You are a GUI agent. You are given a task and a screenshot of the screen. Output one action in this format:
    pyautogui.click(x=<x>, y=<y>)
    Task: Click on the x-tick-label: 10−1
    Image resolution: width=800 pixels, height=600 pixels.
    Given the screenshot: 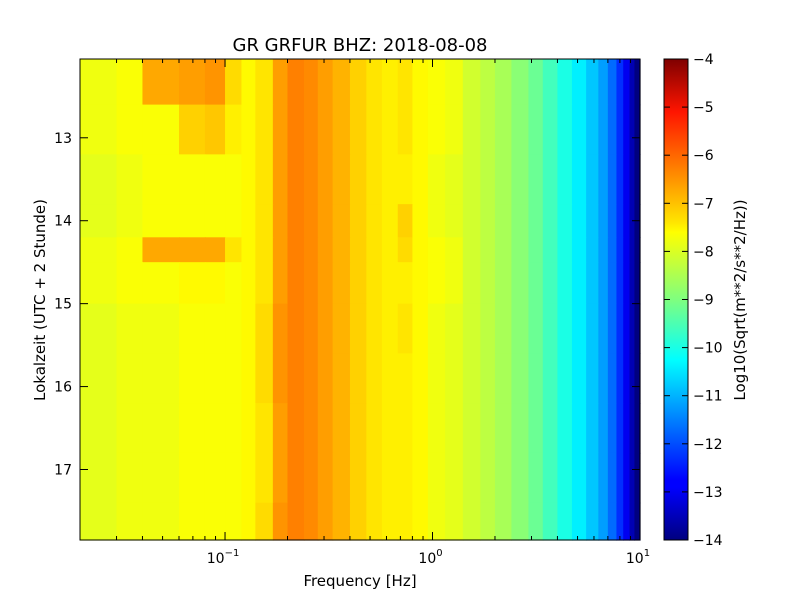 What is the action you would take?
    pyautogui.click(x=223, y=557)
    